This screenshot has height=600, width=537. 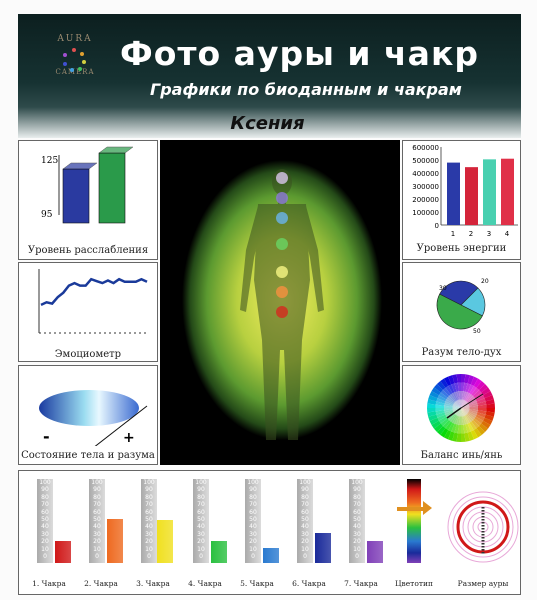 What do you see at coordinates (46, 436) in the screenshot?
I see `body-mind-minus: -` at bounding box center [46, 436].